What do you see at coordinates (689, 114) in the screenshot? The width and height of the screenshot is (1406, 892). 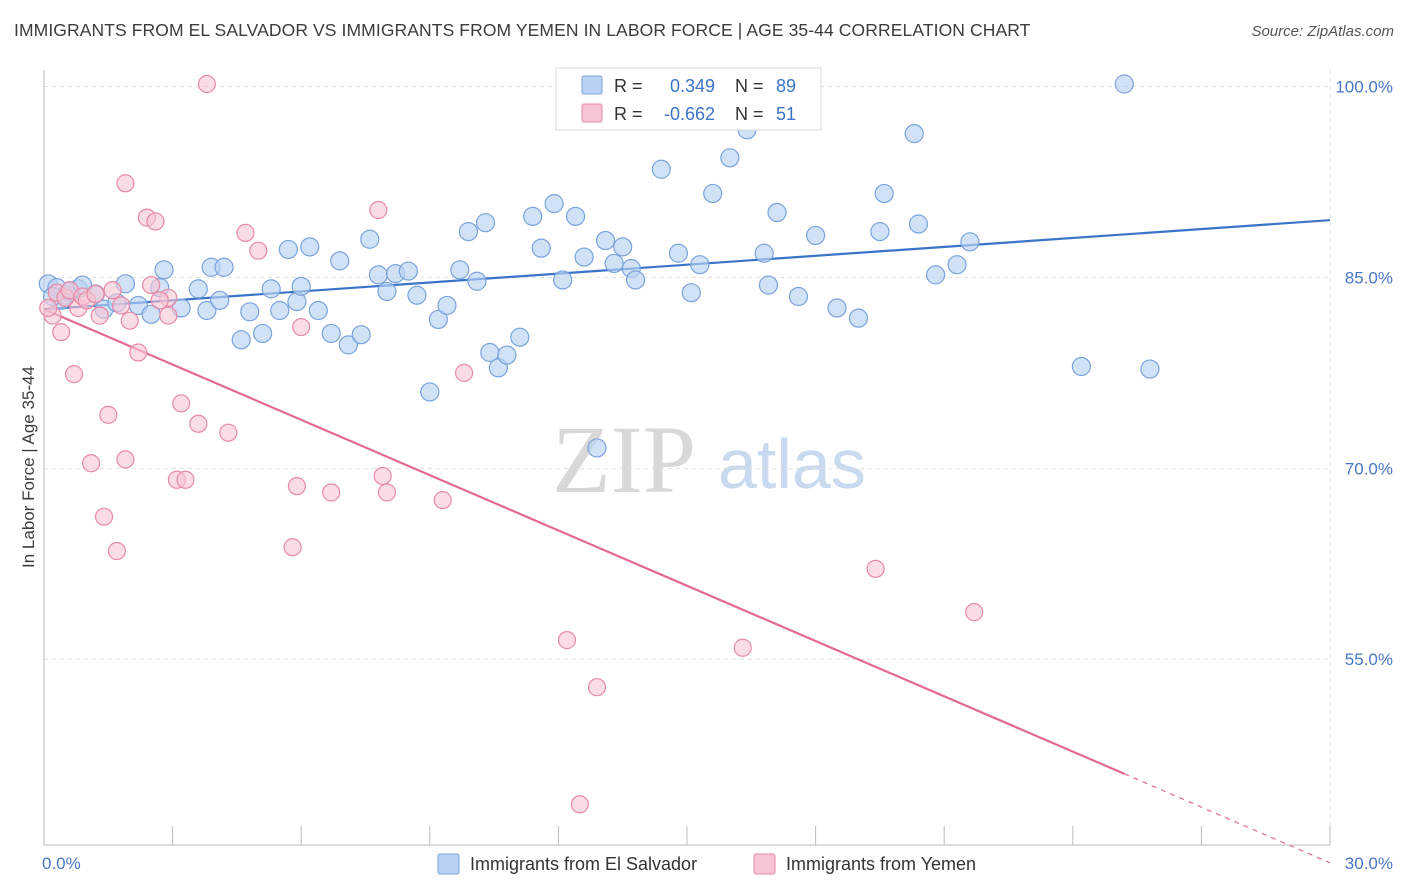 I see `legend-r-value-pink: -0.662` at bounding box center [689, 114].